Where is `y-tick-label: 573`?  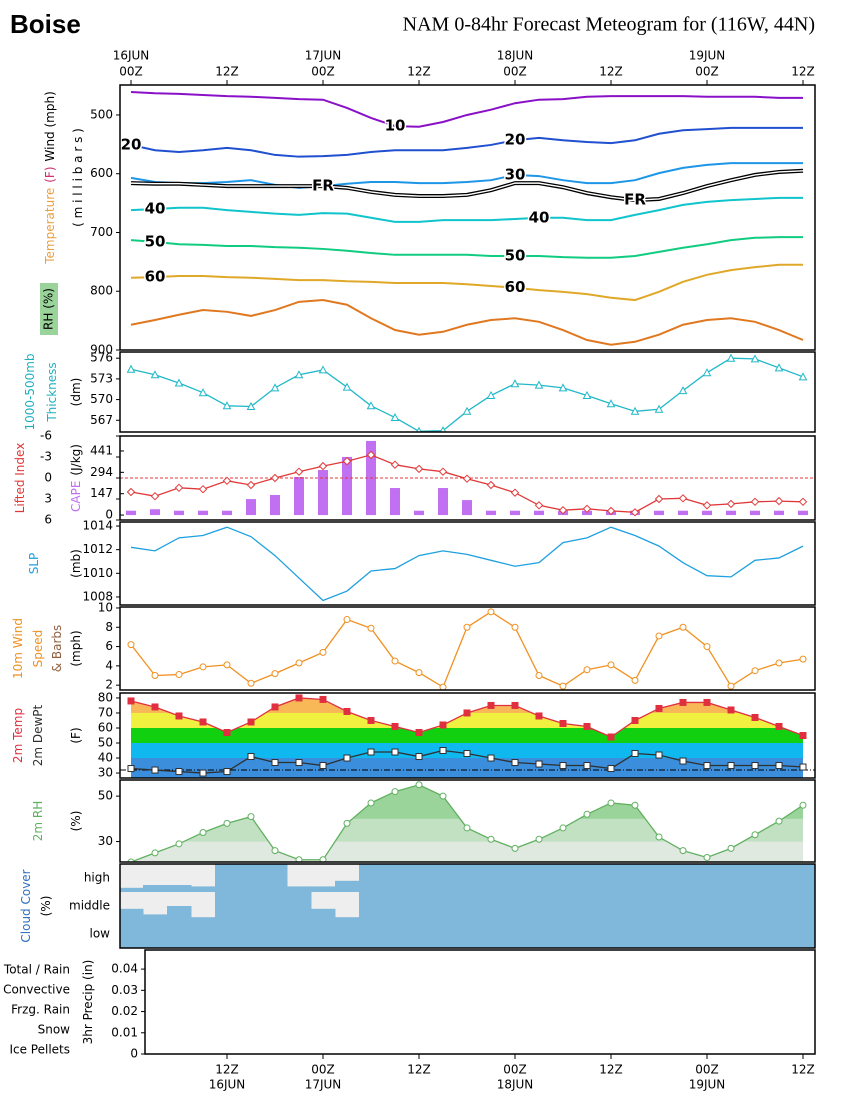 y-tick-label: 573 is located at coordinates (101, 378).